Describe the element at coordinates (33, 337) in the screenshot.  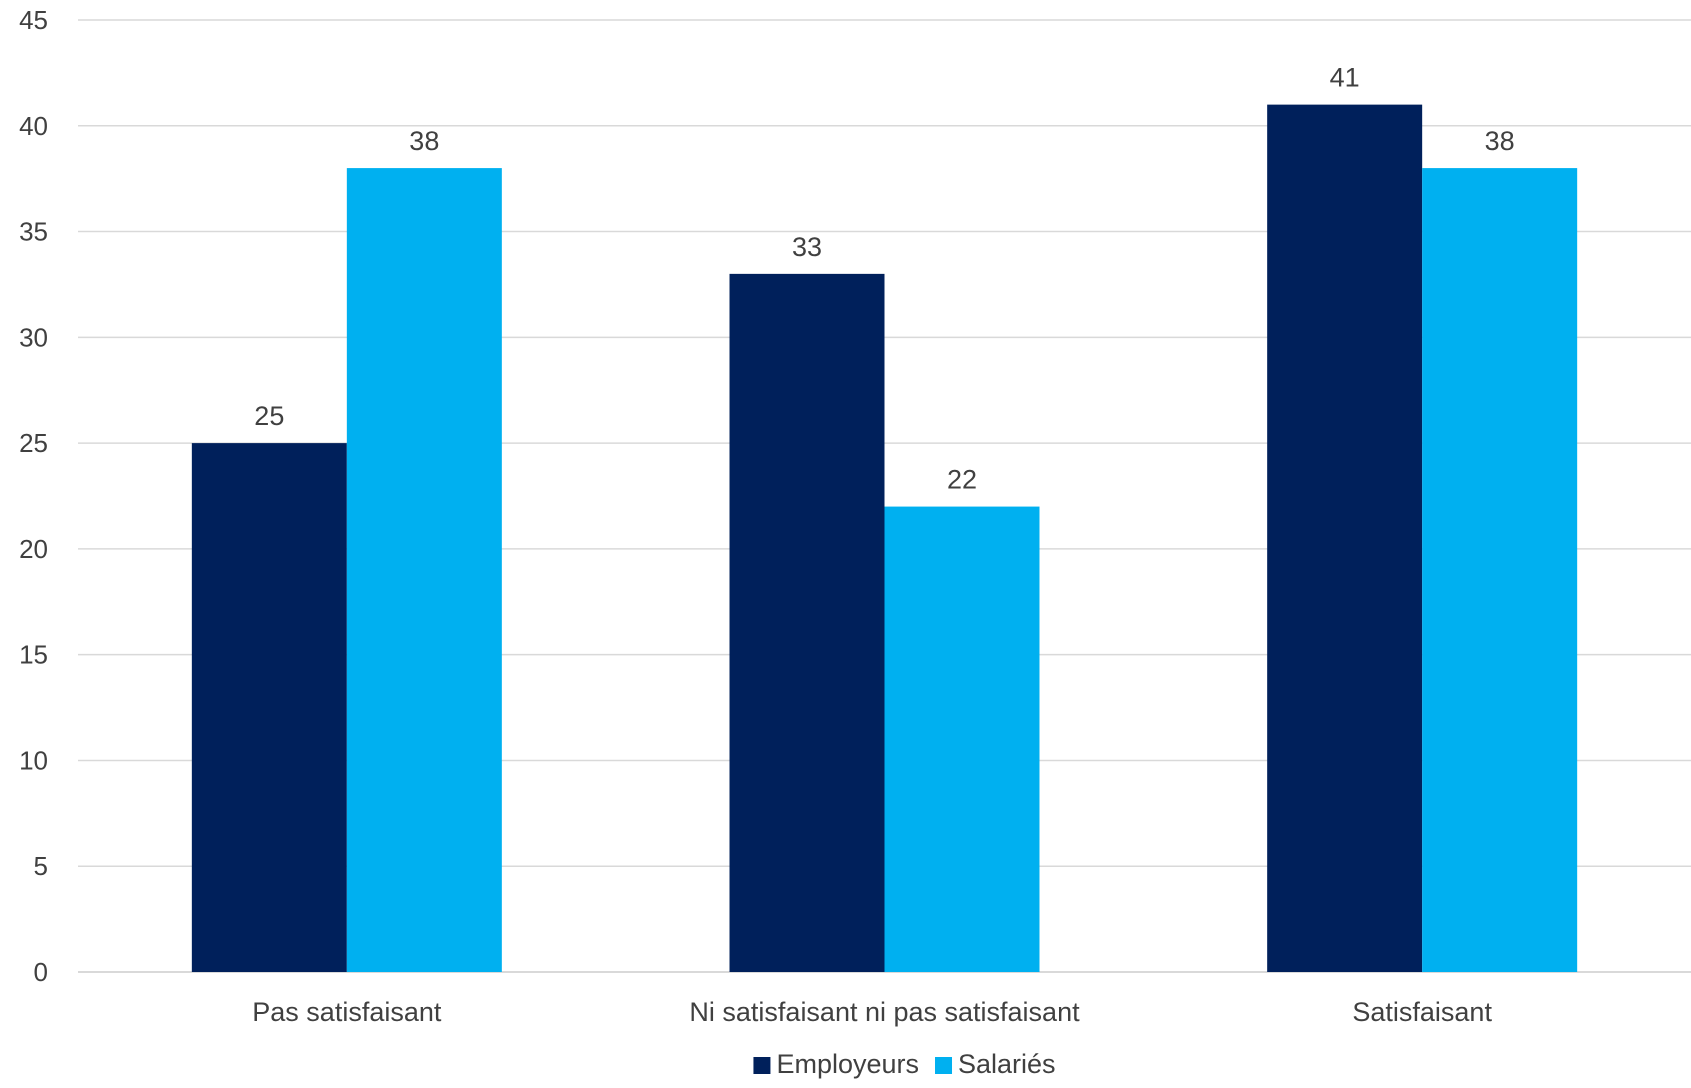
I see `y-tick-label: 30` at that location.